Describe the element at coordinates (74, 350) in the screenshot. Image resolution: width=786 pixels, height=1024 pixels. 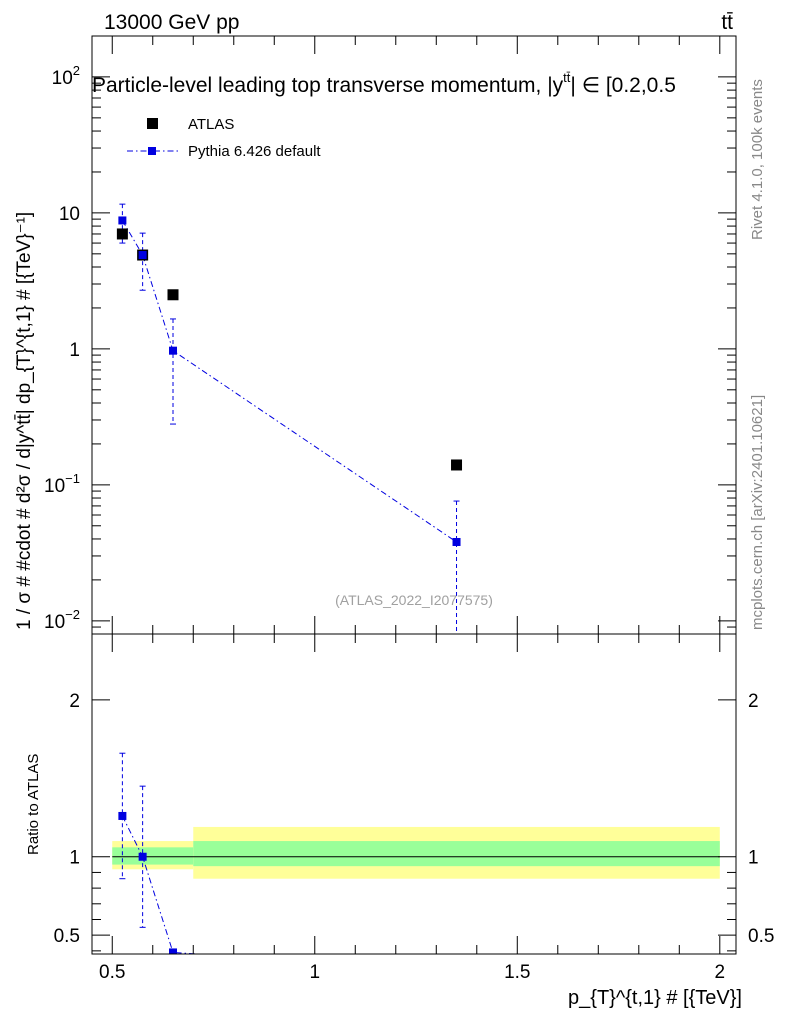
I see `main-y-tick-label: 1` at that location.